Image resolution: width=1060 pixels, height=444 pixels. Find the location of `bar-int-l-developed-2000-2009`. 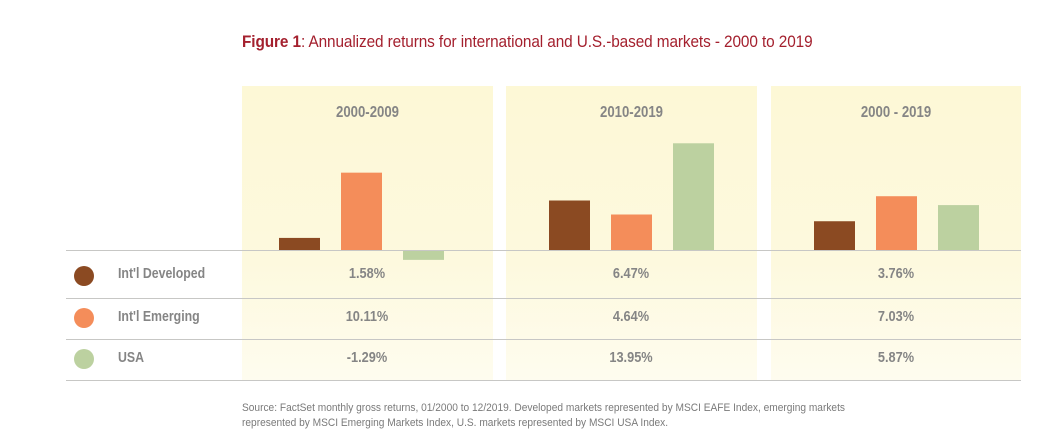

bar-int-l-developed-2000-2009 is located at coordinates (299, 243).